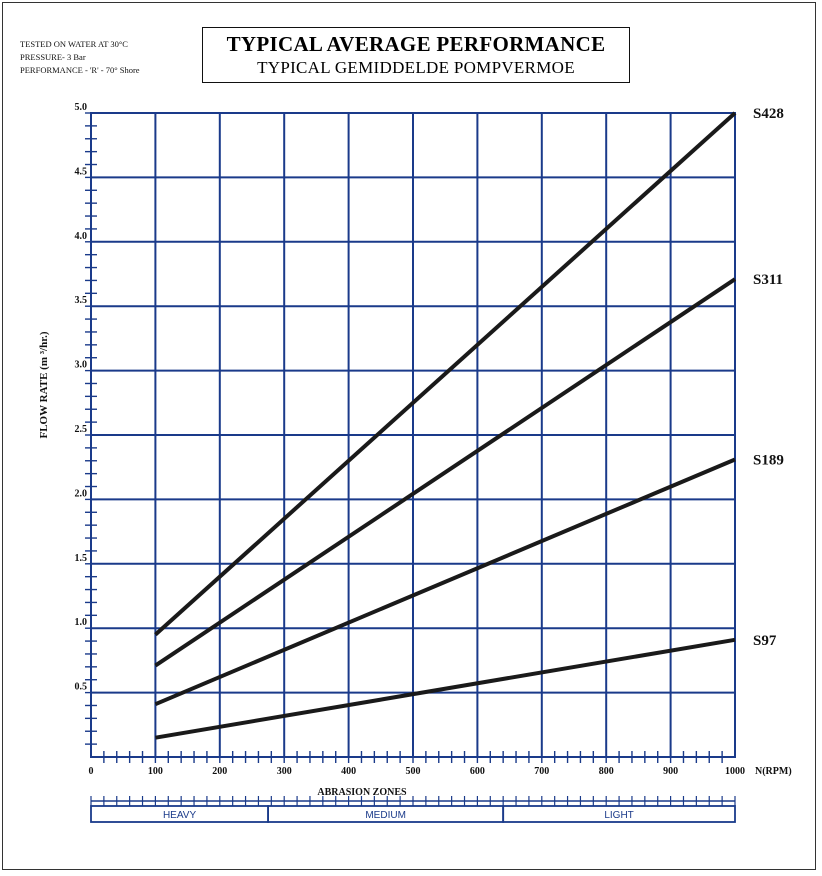  What do you see at coordinates (416, 44) in the screenshot?
I see `chart-title: TYPICAL AVERAGE PERFORMANCE` at bounding box center [416, 44].